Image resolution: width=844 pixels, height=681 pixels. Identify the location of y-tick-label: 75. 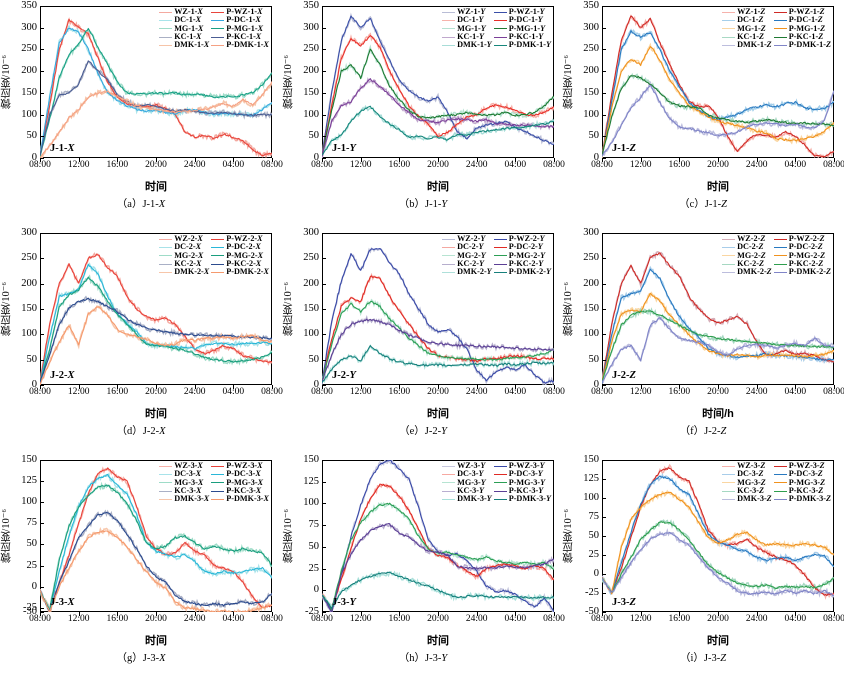
(594, 516).